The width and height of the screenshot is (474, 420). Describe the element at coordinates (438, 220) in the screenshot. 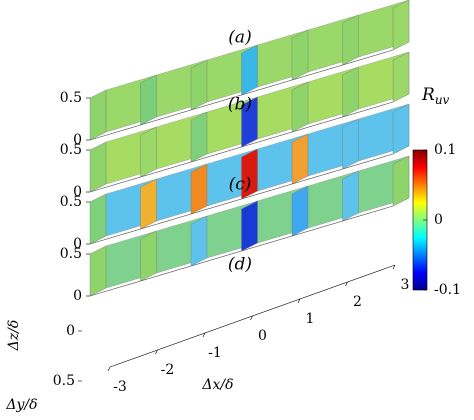

I see `colorbar-tick-label: 0` at that location.